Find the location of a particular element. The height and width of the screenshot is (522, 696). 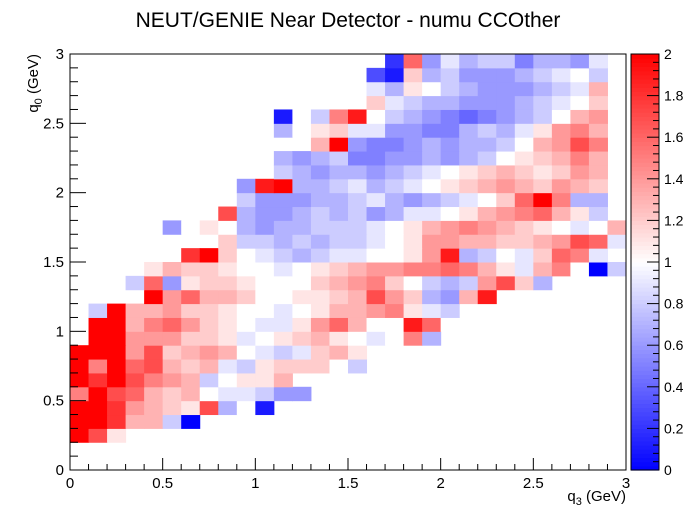

color-scale-label: 0.6 is located at coordinates (674, 345).